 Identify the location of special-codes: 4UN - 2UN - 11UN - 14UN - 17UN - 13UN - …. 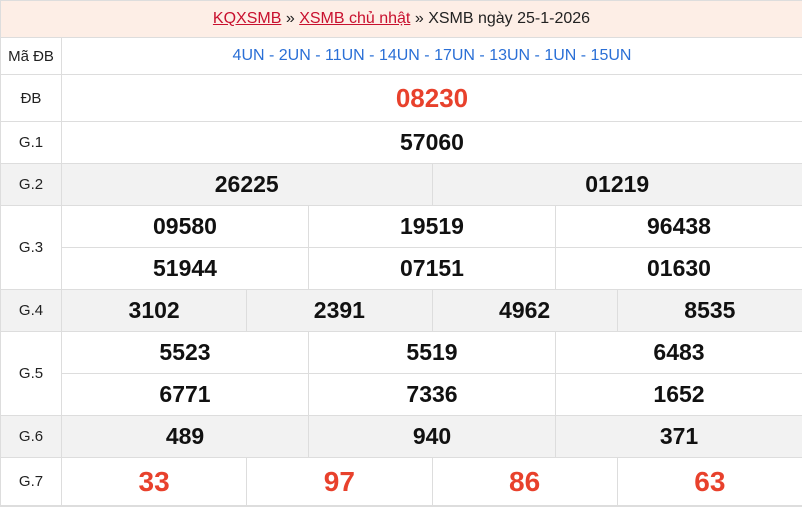
(432, 56).